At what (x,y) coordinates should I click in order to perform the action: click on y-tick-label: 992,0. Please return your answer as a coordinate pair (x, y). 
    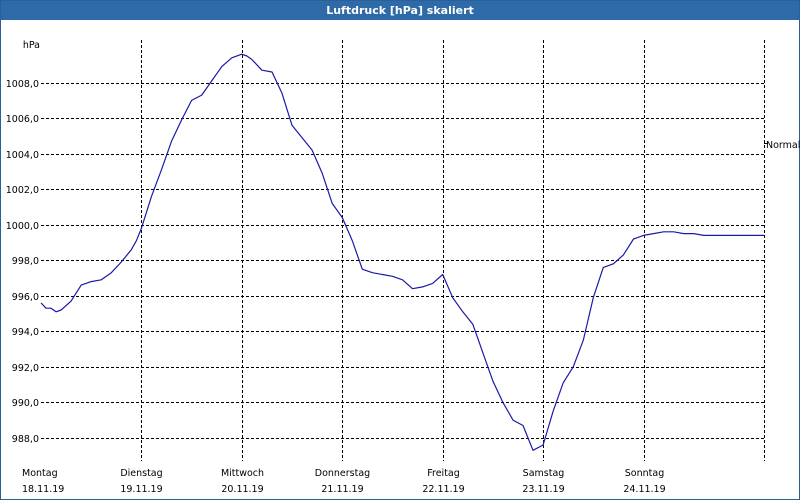
    Looking at the image, I should click on (25, 368).